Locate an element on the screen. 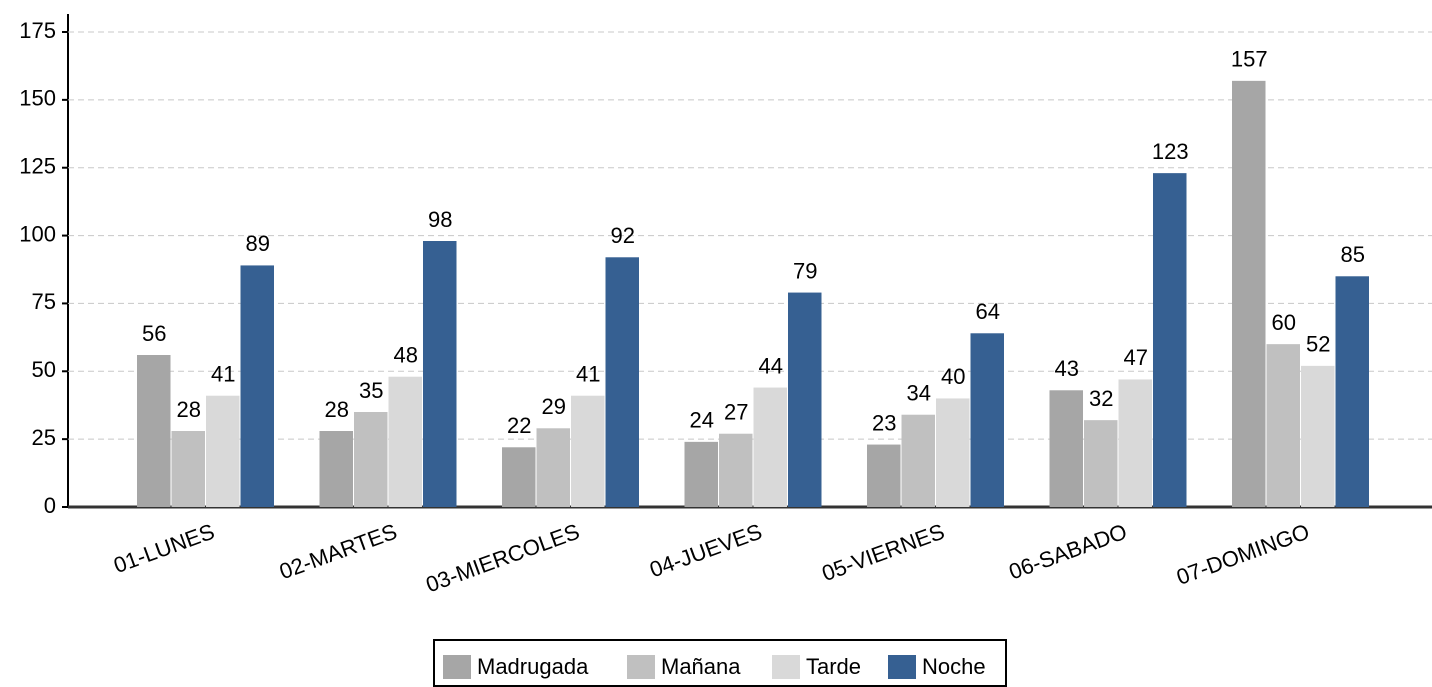  legend-label: Noche is located at coordinates (954, 666).